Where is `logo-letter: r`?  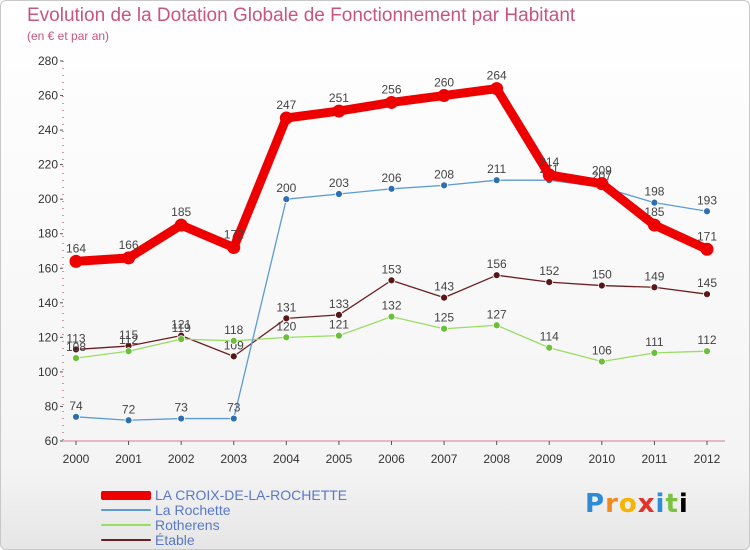
logo-letter: r is located at coordinates (612, 504).